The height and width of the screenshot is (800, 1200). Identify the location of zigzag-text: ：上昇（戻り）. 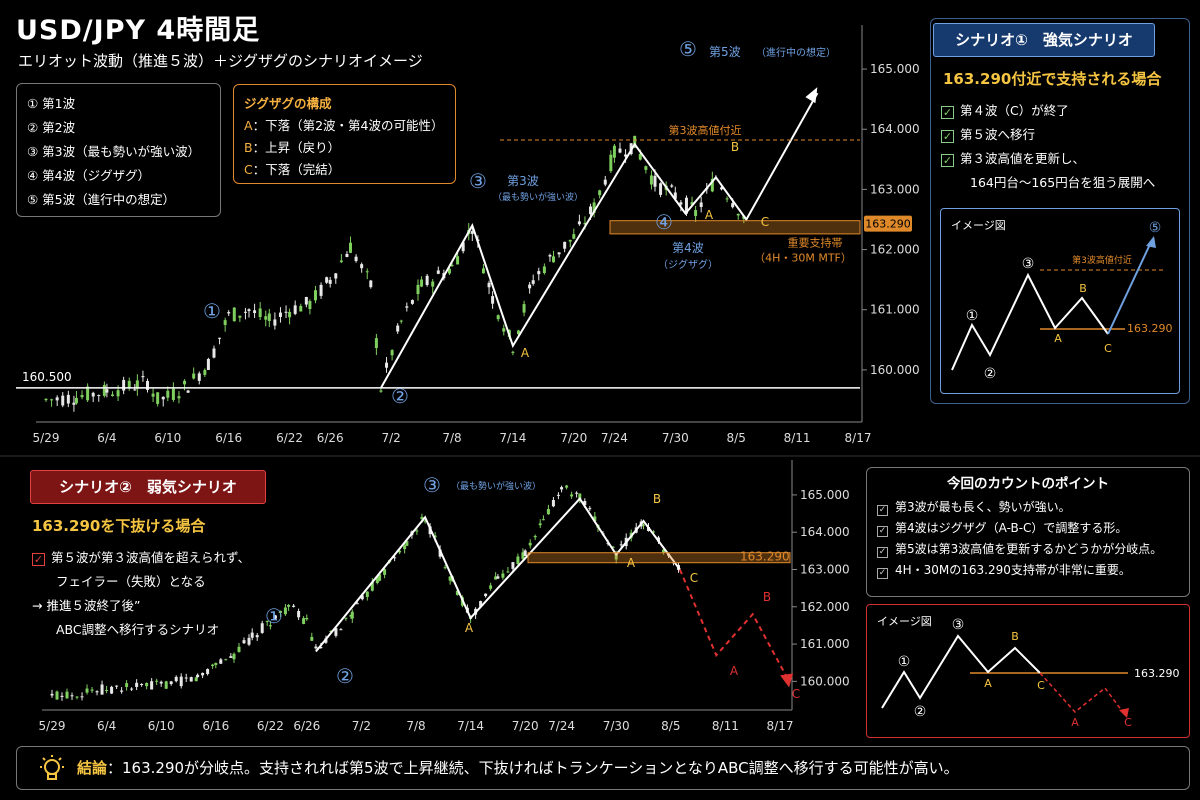
(296, 147).